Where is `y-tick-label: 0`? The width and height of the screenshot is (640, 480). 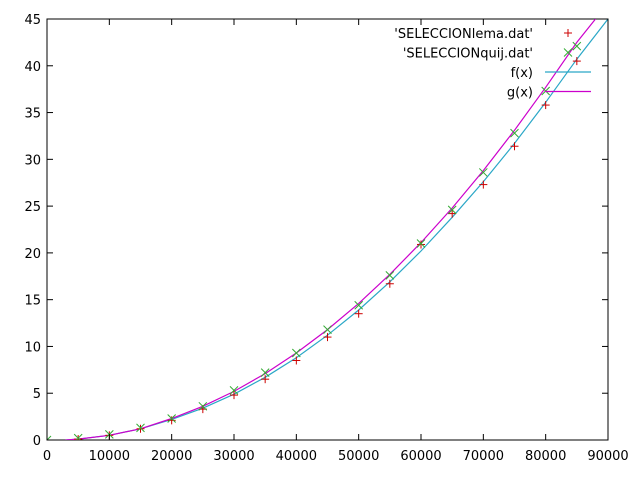 y-tick-label: 0 is located at coordinates (37, 441).